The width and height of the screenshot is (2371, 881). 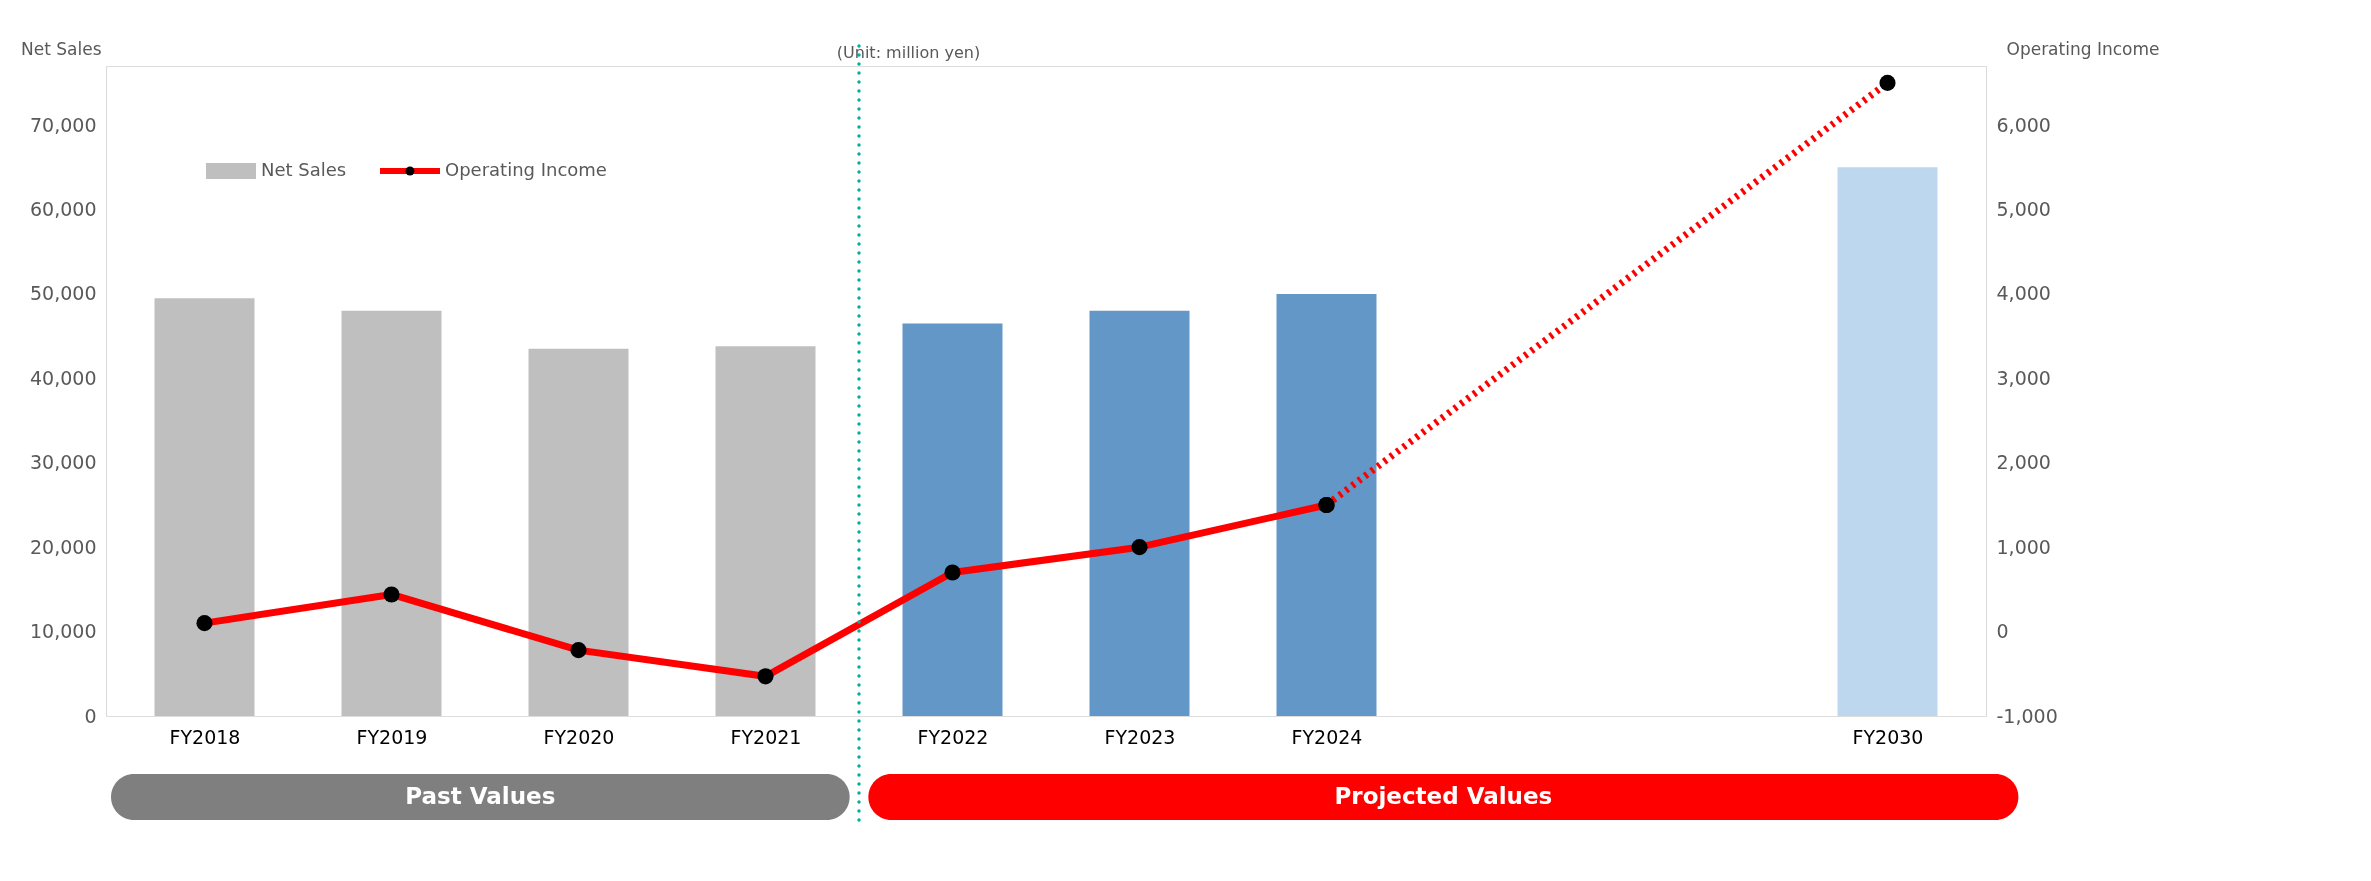 I want to click on y2-tick-label: 3,000, so click(x=2023, y=377).